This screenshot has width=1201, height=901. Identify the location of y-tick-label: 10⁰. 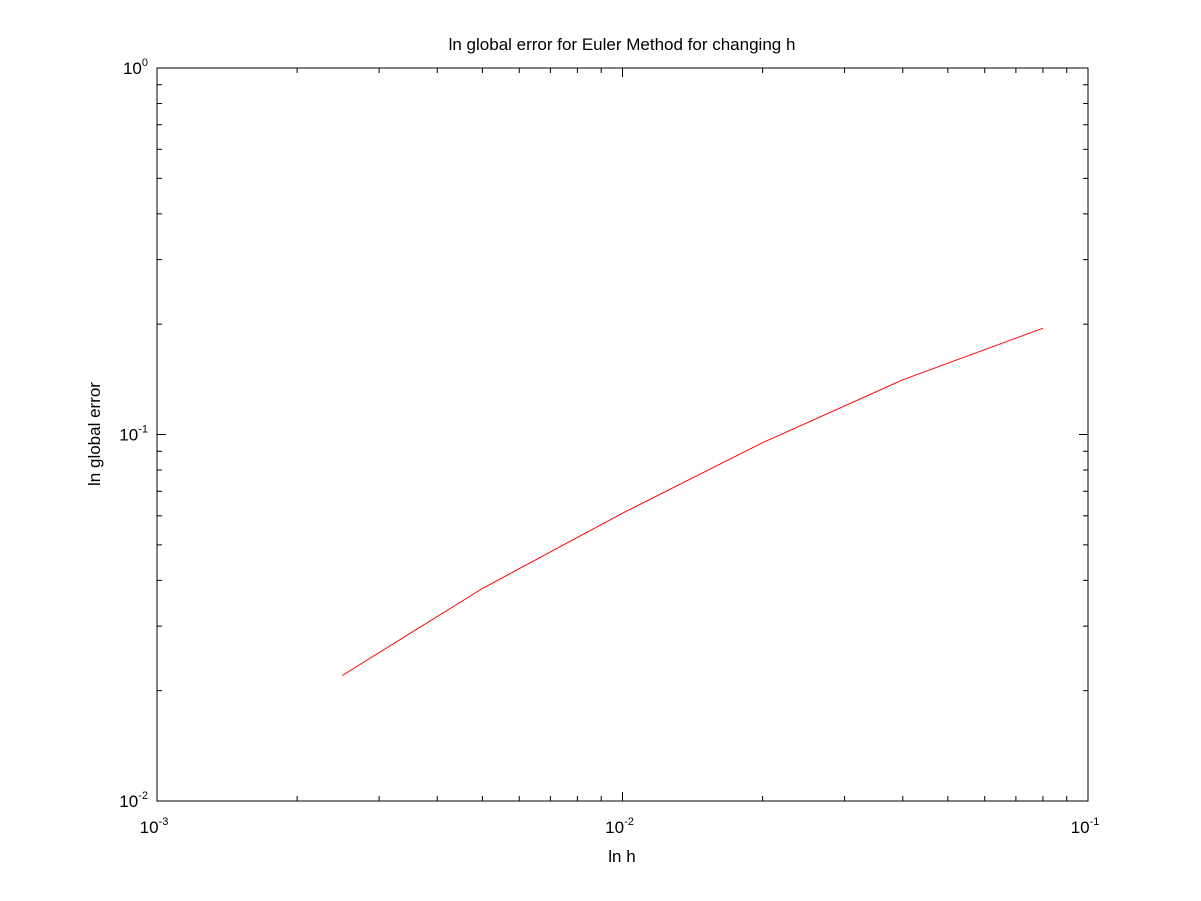
(135, 67).